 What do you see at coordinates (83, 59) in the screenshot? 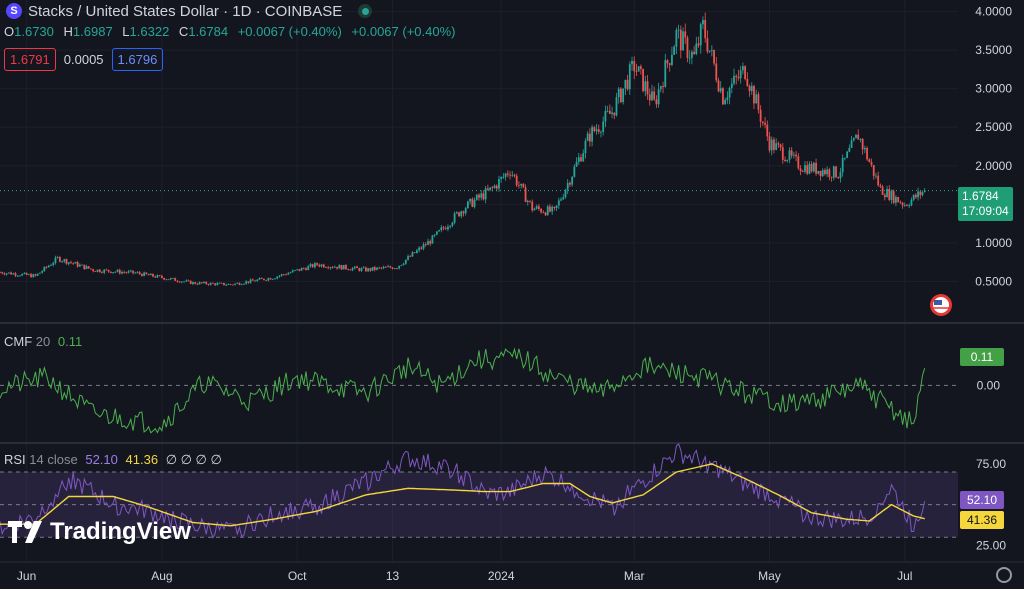
I see `spread-value: 0.0005` at bounding box center [83, 59].